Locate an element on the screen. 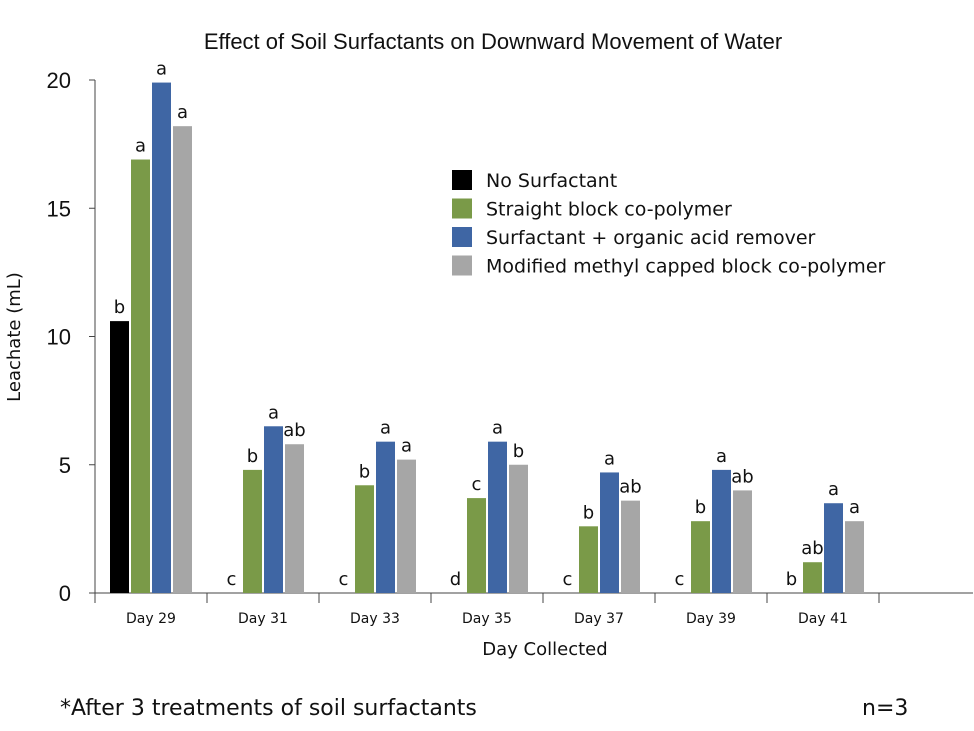 This screenshot has height=731, width=974. x-tick-label: Day 39 is located at coordinates (711, 619).